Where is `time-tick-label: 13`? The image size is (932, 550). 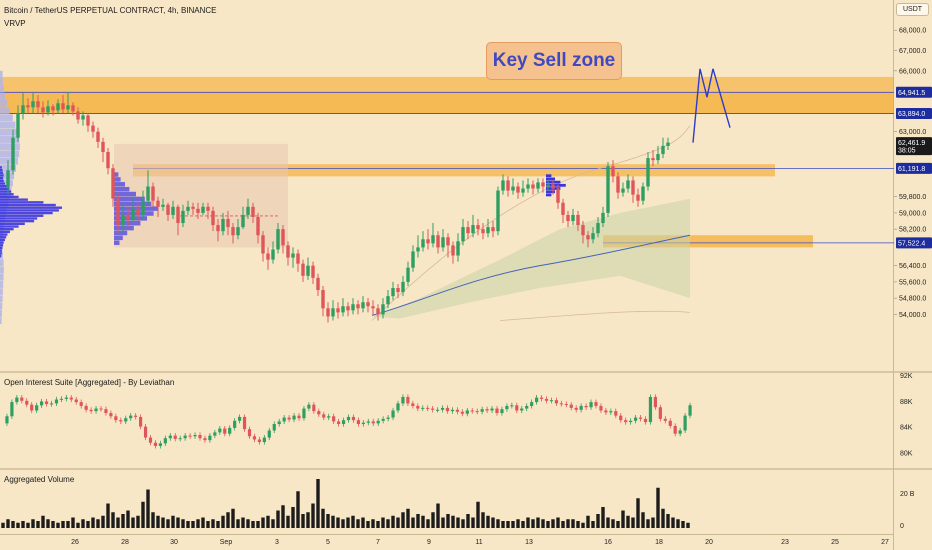
time-tick-label: 13 is located at coordinates (529, 542).